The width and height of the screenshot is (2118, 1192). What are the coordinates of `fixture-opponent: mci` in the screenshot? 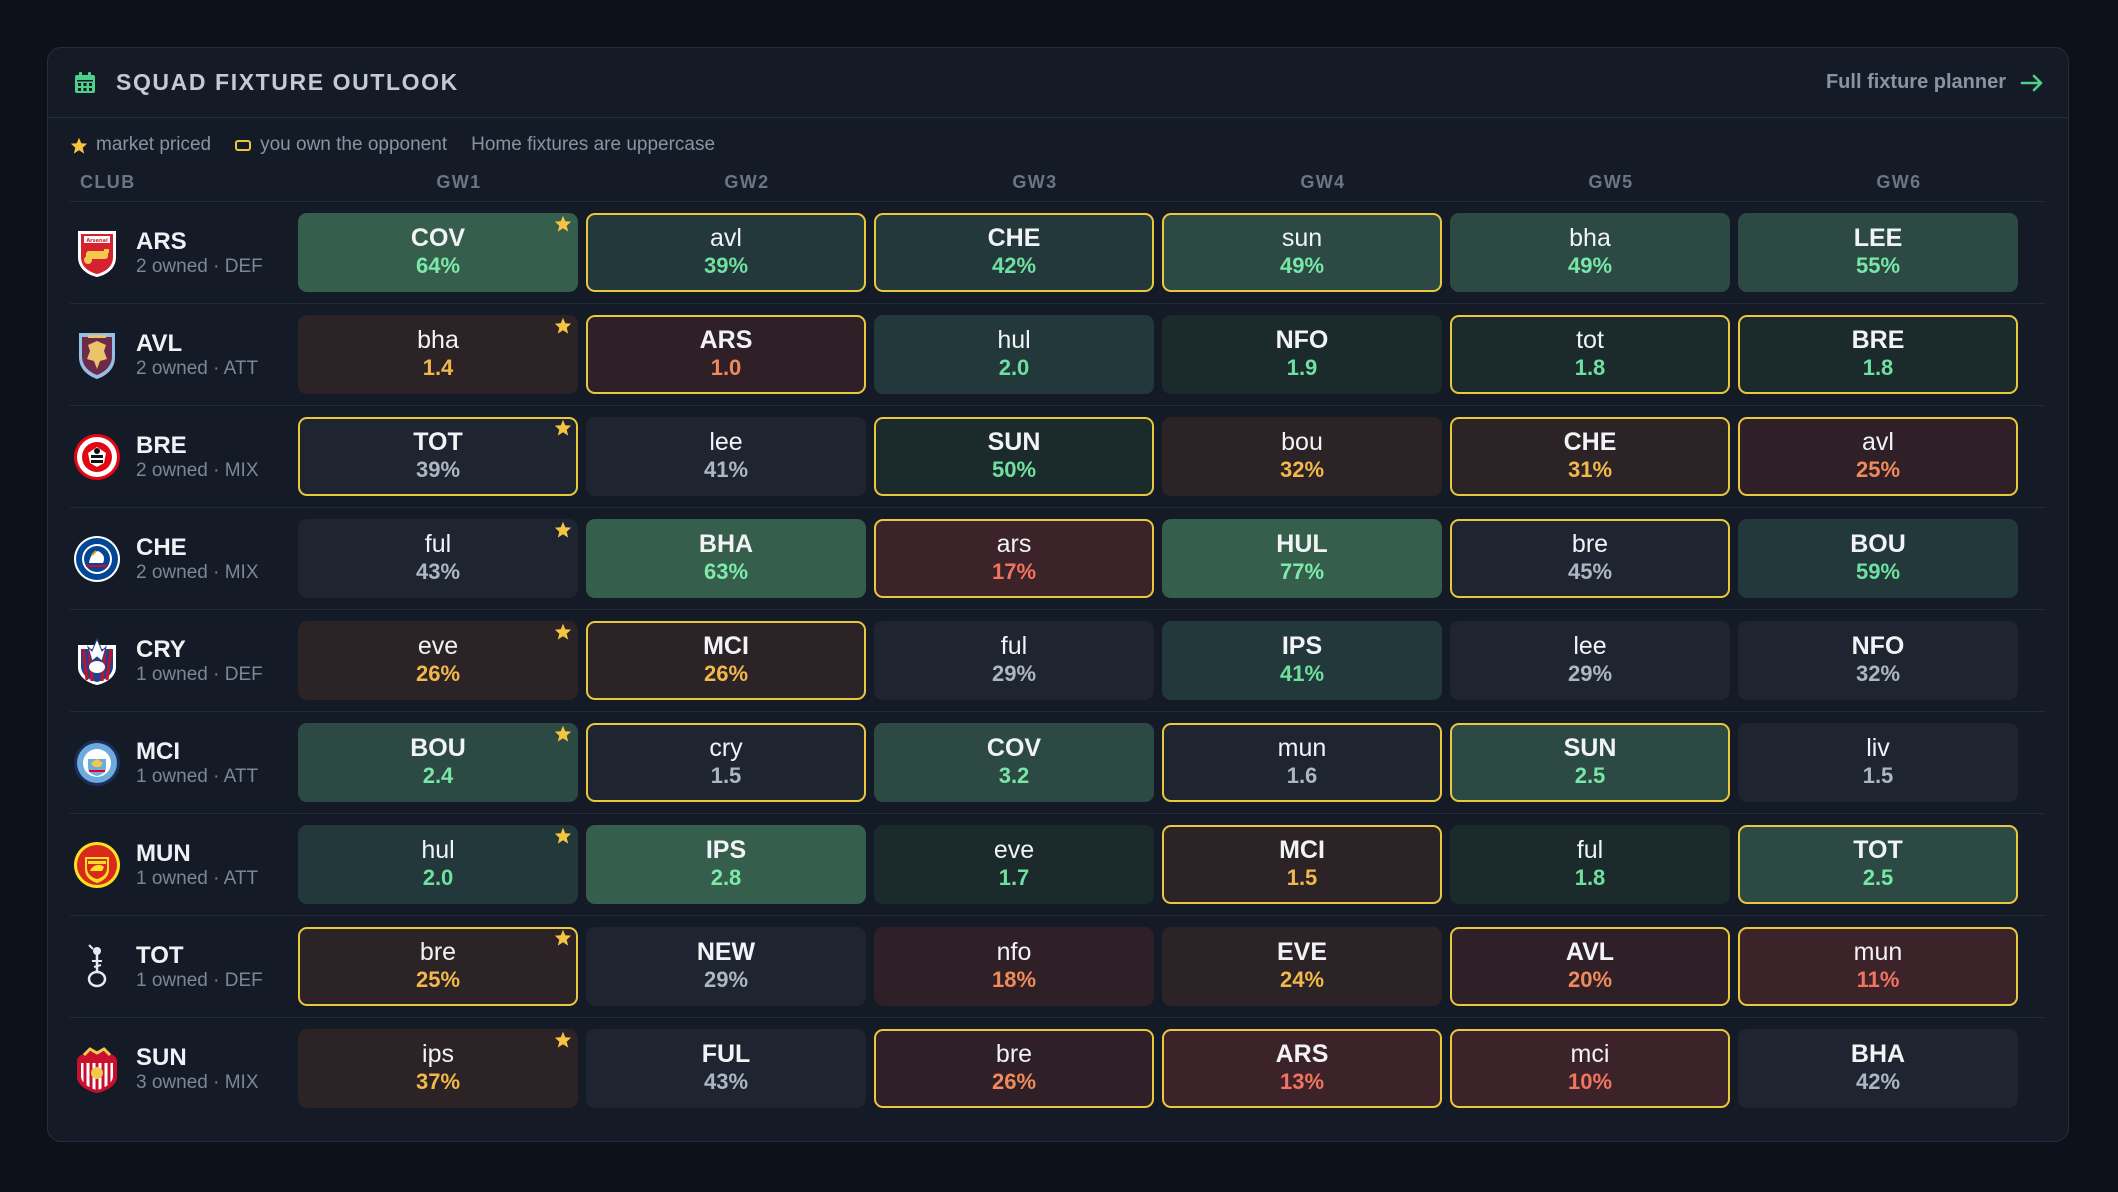 It's located at (1590, 1054).